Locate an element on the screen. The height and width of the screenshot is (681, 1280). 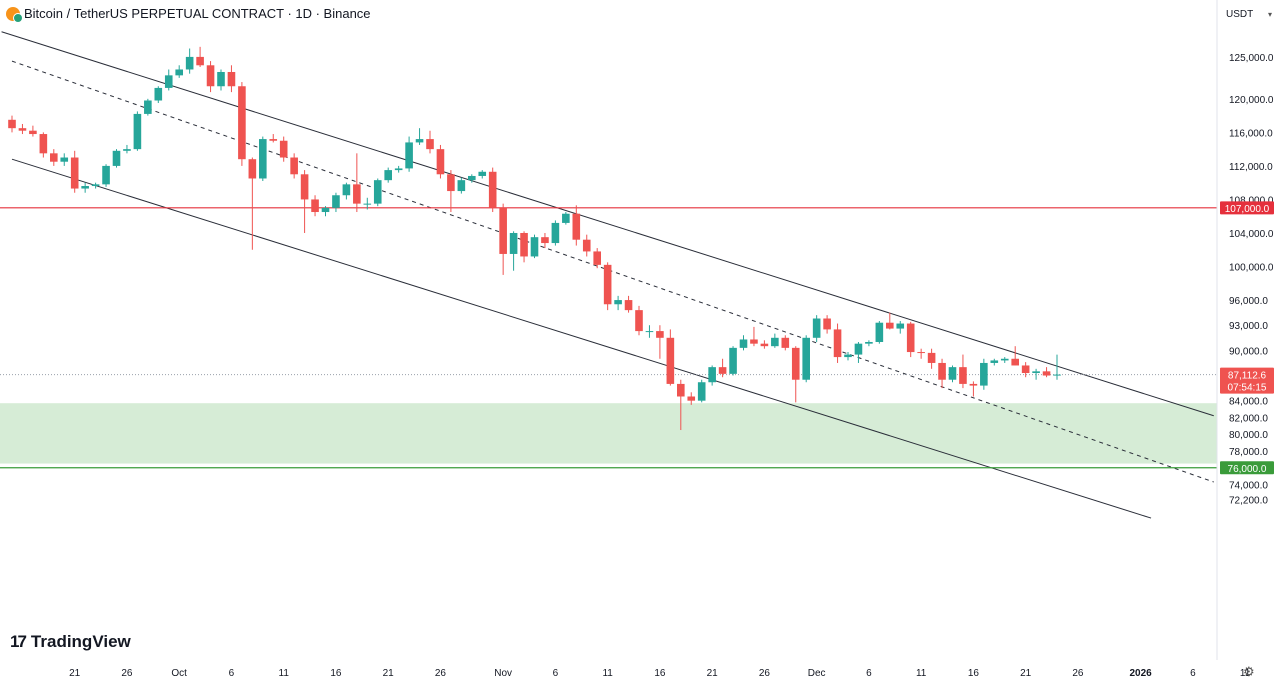
time-tick-label: Nov is located at coordinates (503, 673).